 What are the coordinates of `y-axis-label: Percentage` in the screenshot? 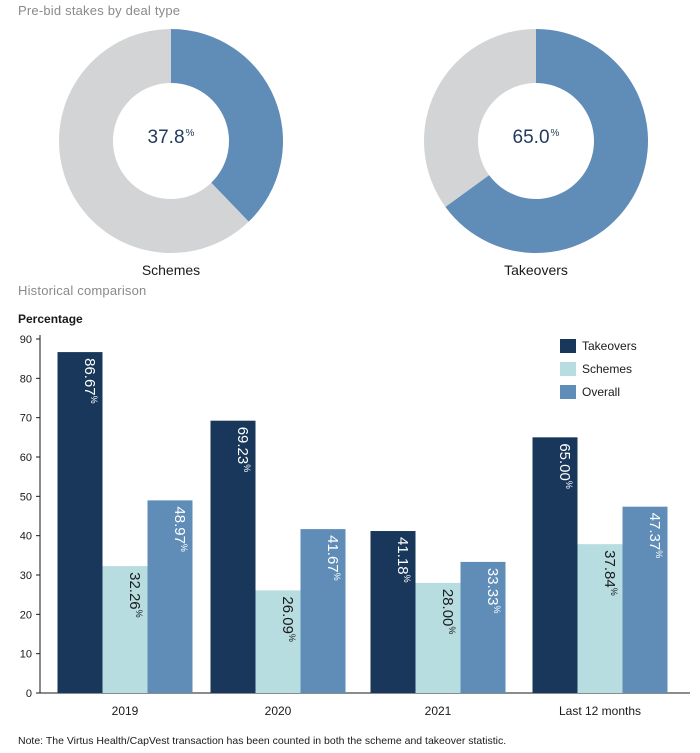 It's located at (50, 319).